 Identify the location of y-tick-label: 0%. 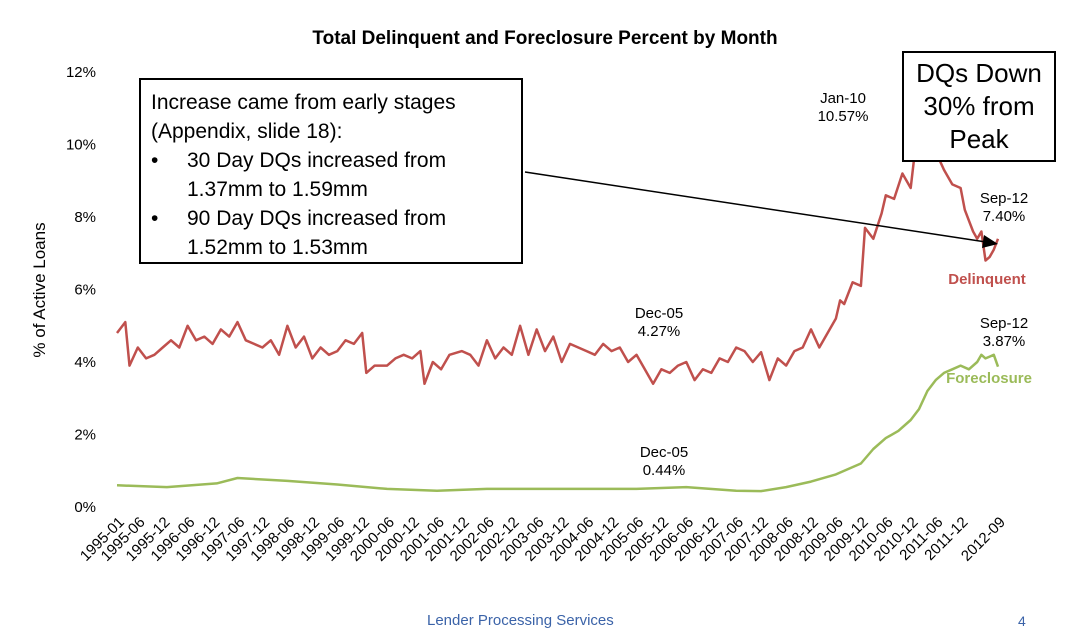
(85, 507).